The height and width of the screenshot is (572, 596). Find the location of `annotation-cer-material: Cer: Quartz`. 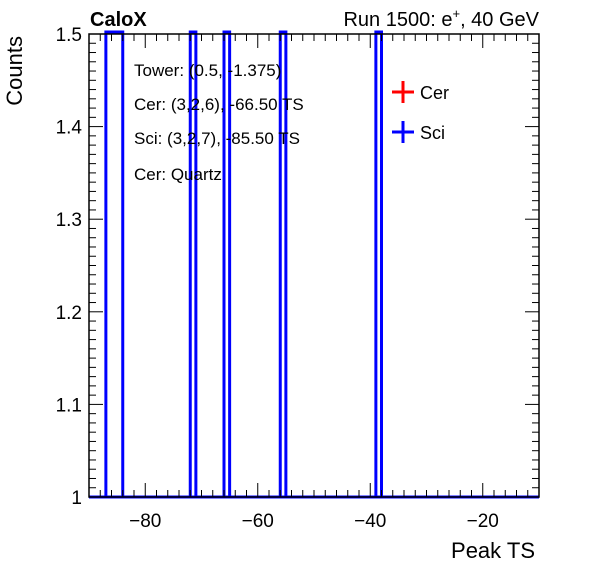

annotation-cer-material: Cer: Quartz is located at coordinates (178, 174).